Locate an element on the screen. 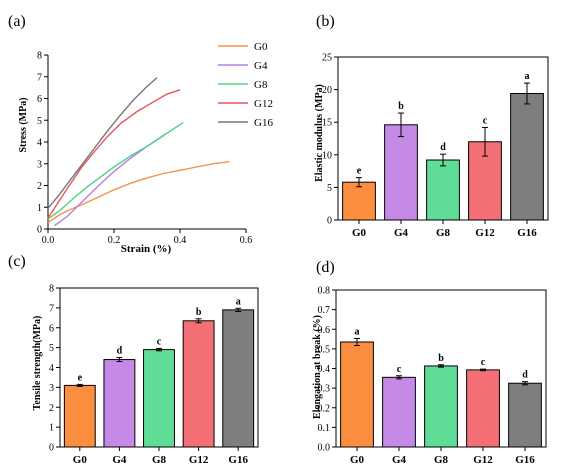 This screenshot has height=476, width=576. panel-d-y-tick-label: 0.6 is located at coordinates (324, 330).